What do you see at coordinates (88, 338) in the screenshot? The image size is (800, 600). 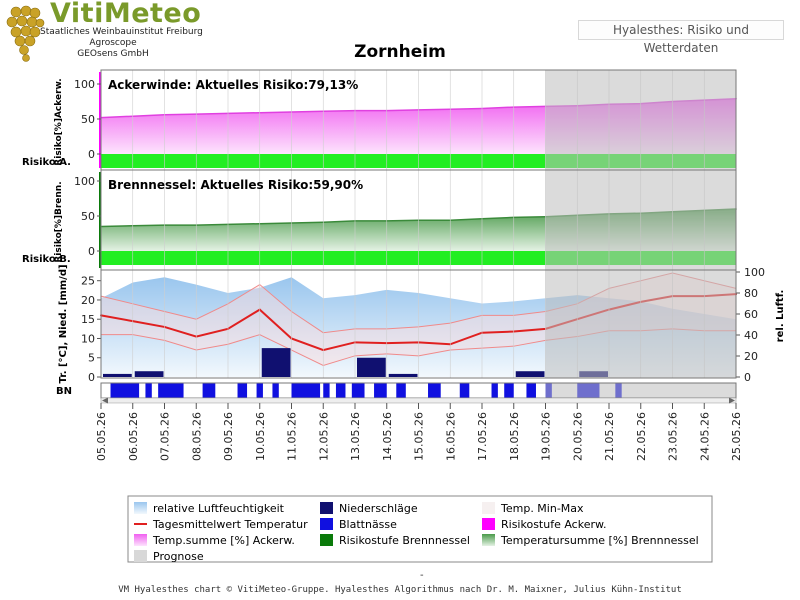 I see `y-tick-label-weather-left: 10` at bounding box center [88, 338].